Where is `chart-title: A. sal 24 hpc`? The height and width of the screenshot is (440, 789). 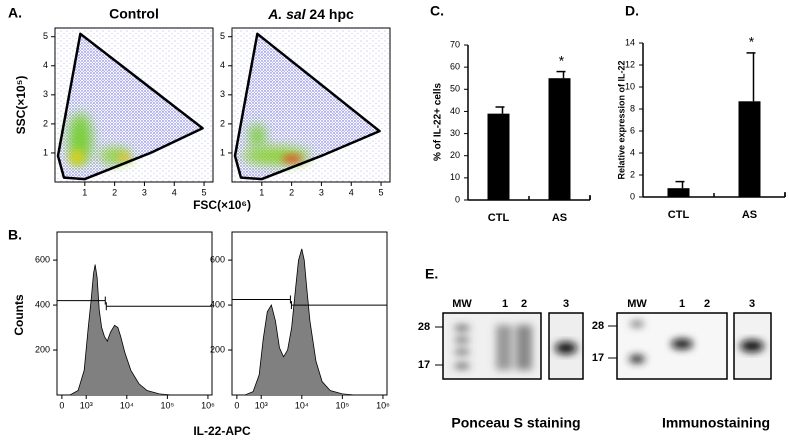 chart-title: A. sal 24 hpc is located at coordinates (310, 14).